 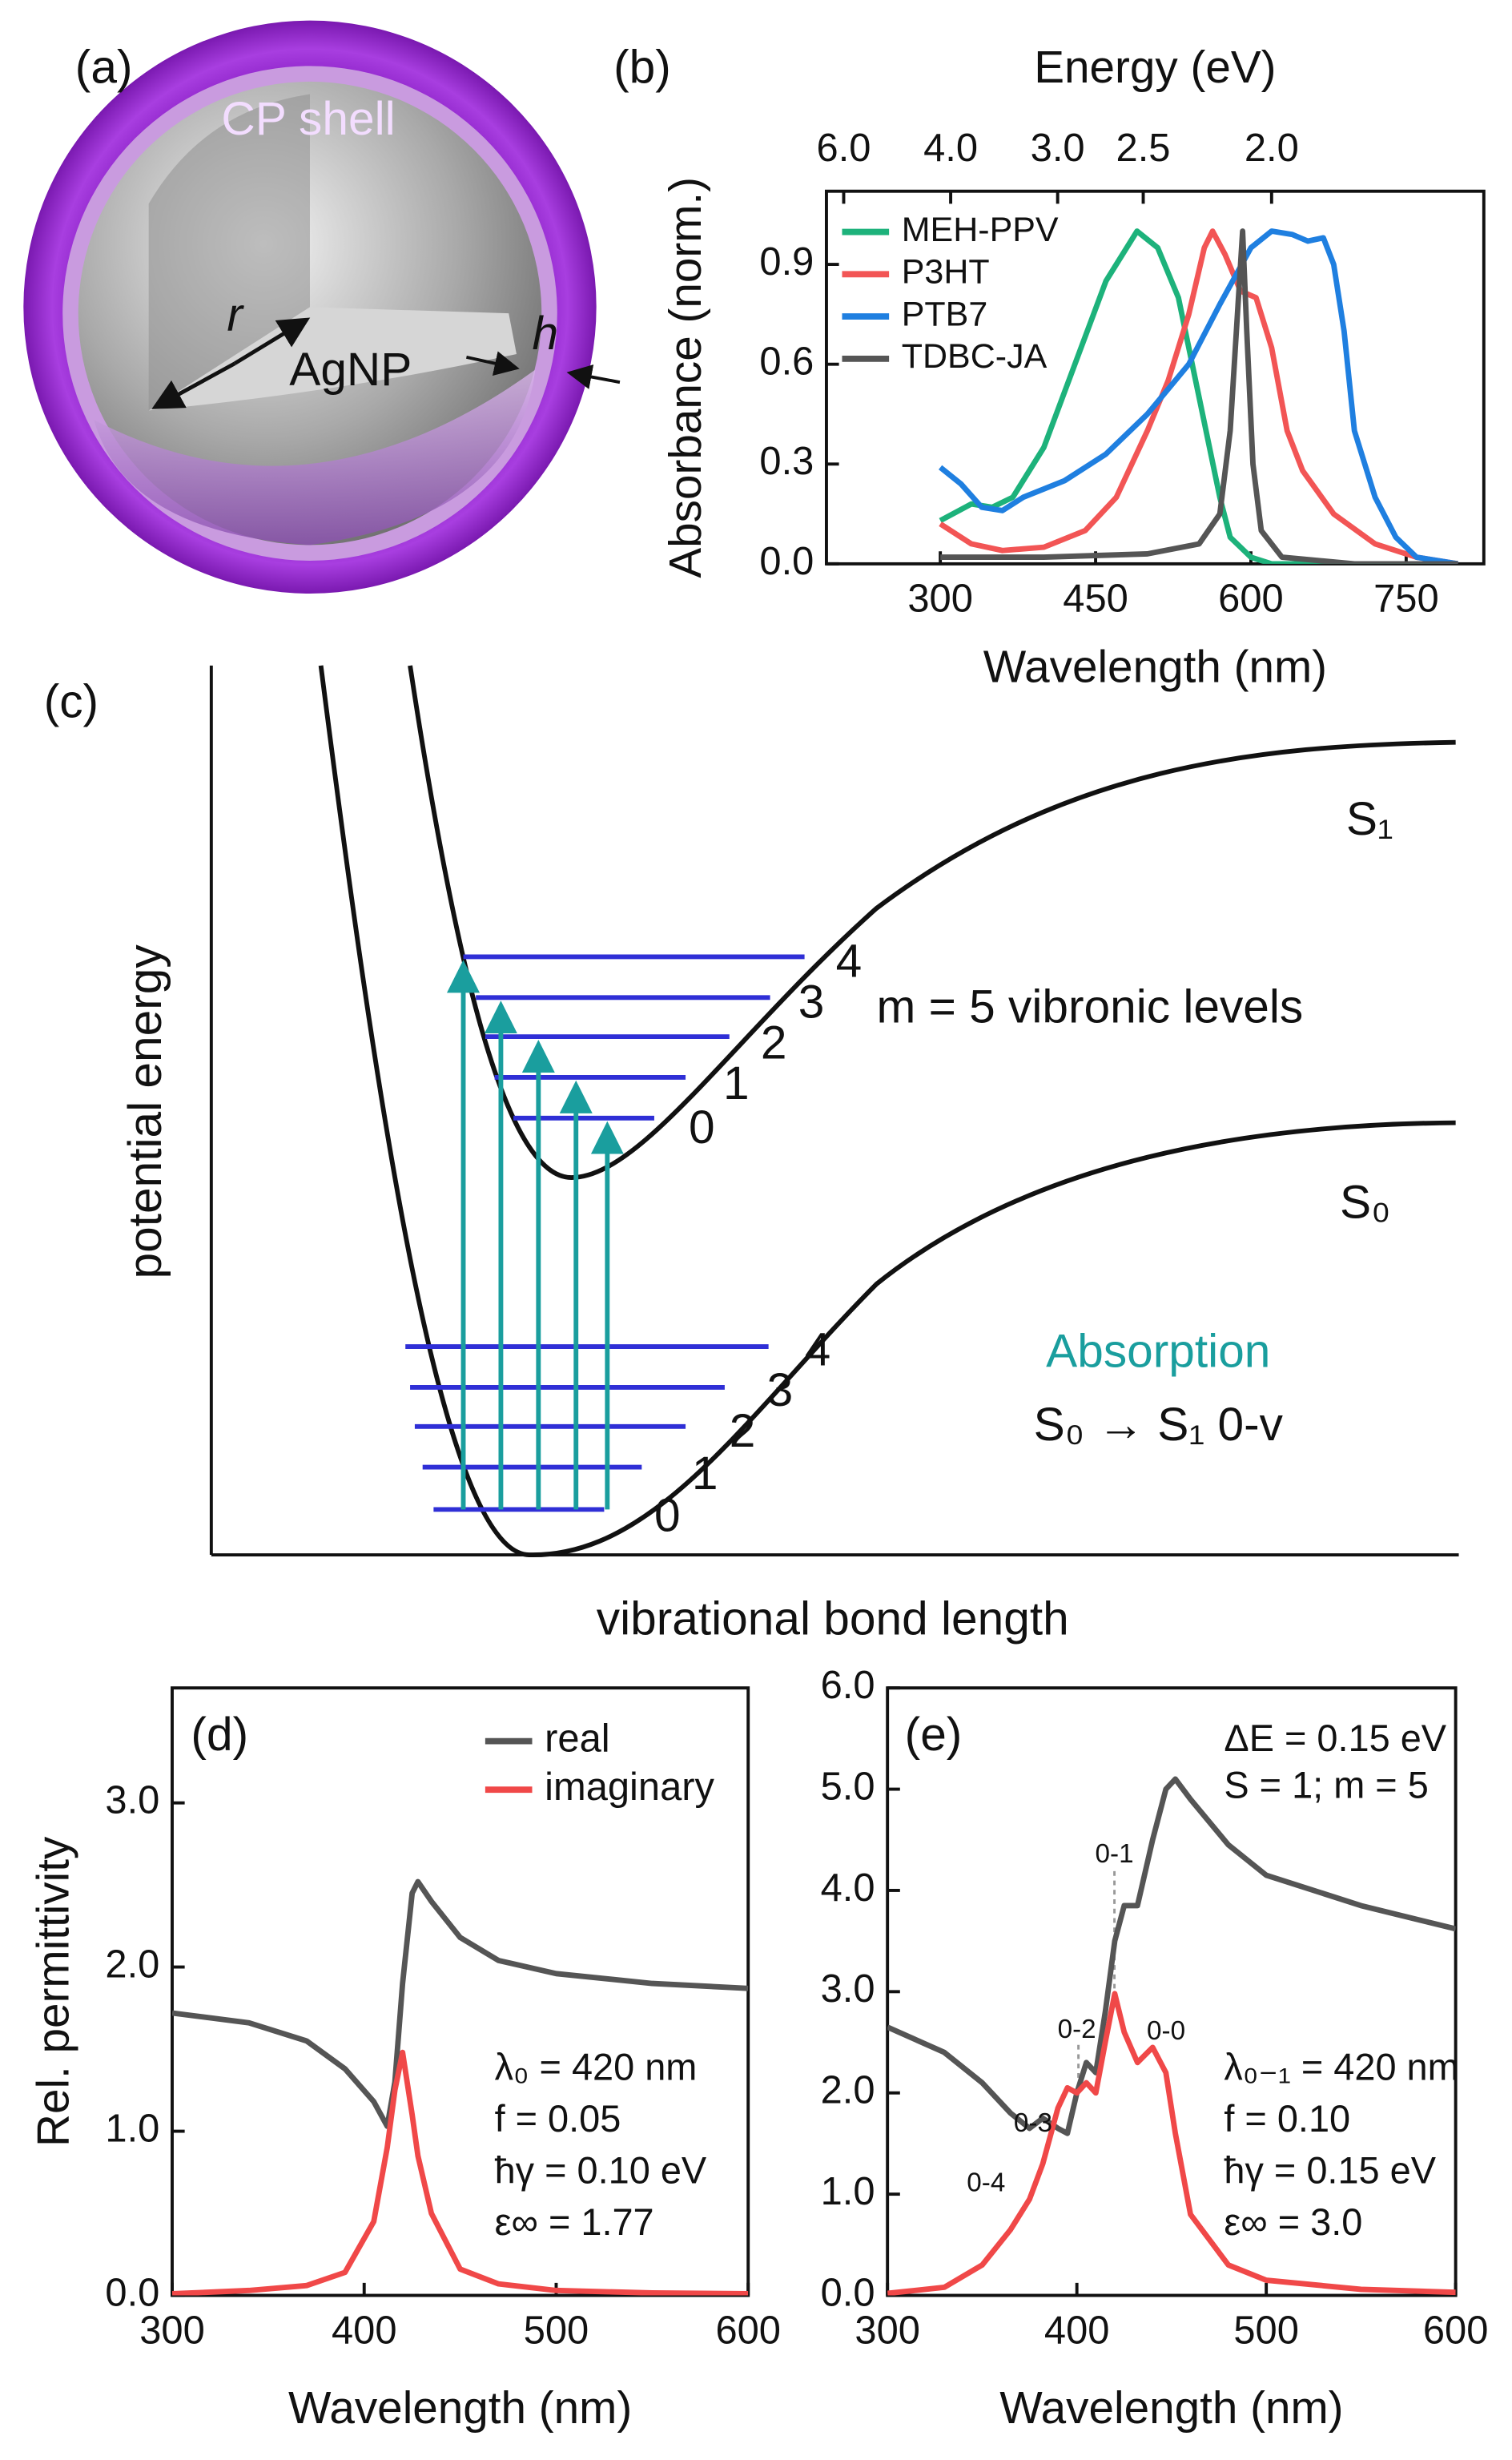 What do you see at coordinates (596, 2067) in the screenshot?
I see `parameter: λ₀ = 420 nm` at bounding box center [596, 2067].